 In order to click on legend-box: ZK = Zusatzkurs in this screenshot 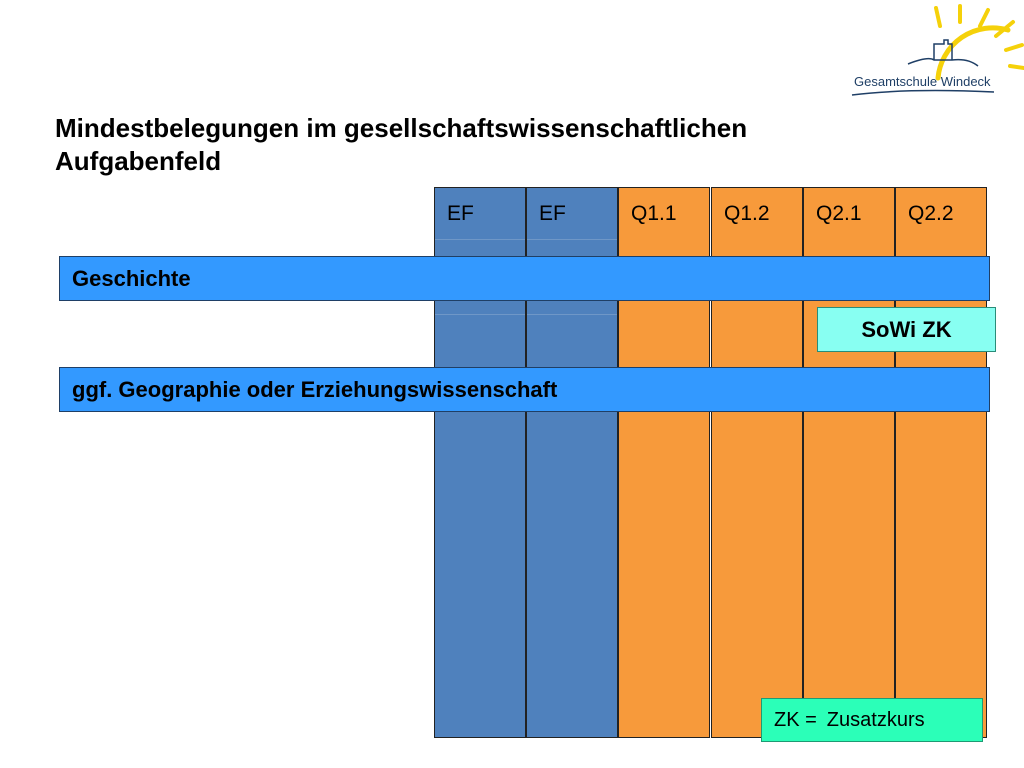, I will do `click(872, 720)`.